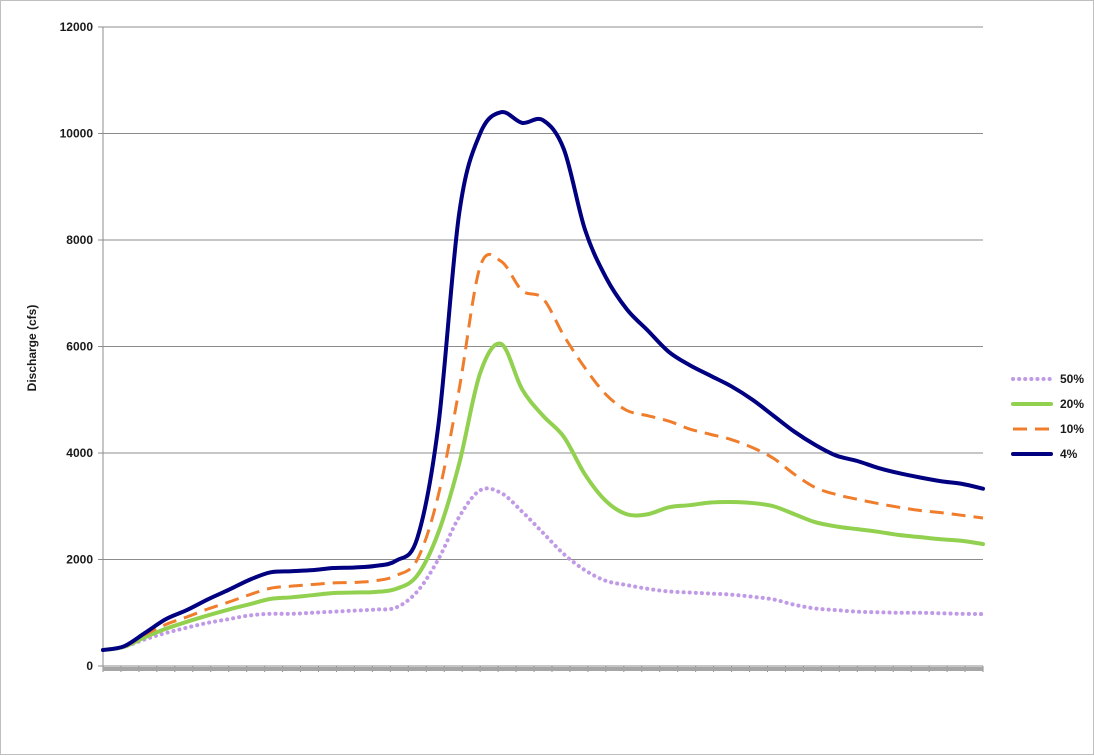 The height and width of the screenshot is (756, 1094). Describe the element at coordinates (77, 27) in the screenshot. I see `y-tick-label: 12000` at that location.